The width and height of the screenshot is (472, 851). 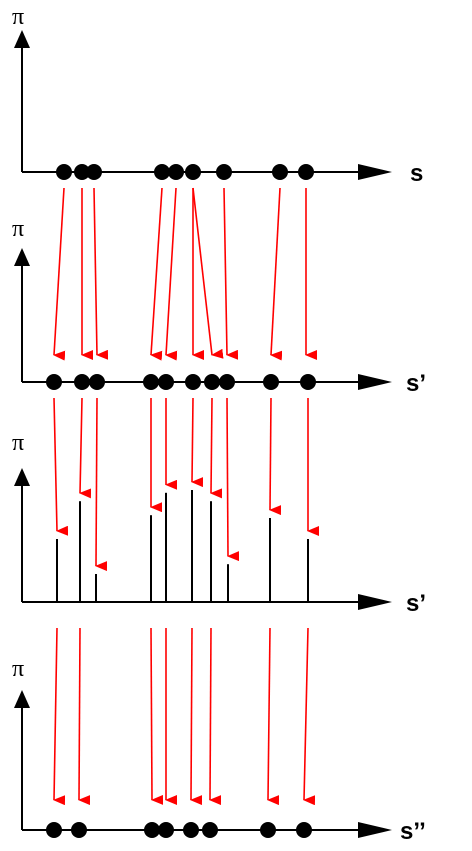 I want to click on weight-bars, so click(x=182, y=546).